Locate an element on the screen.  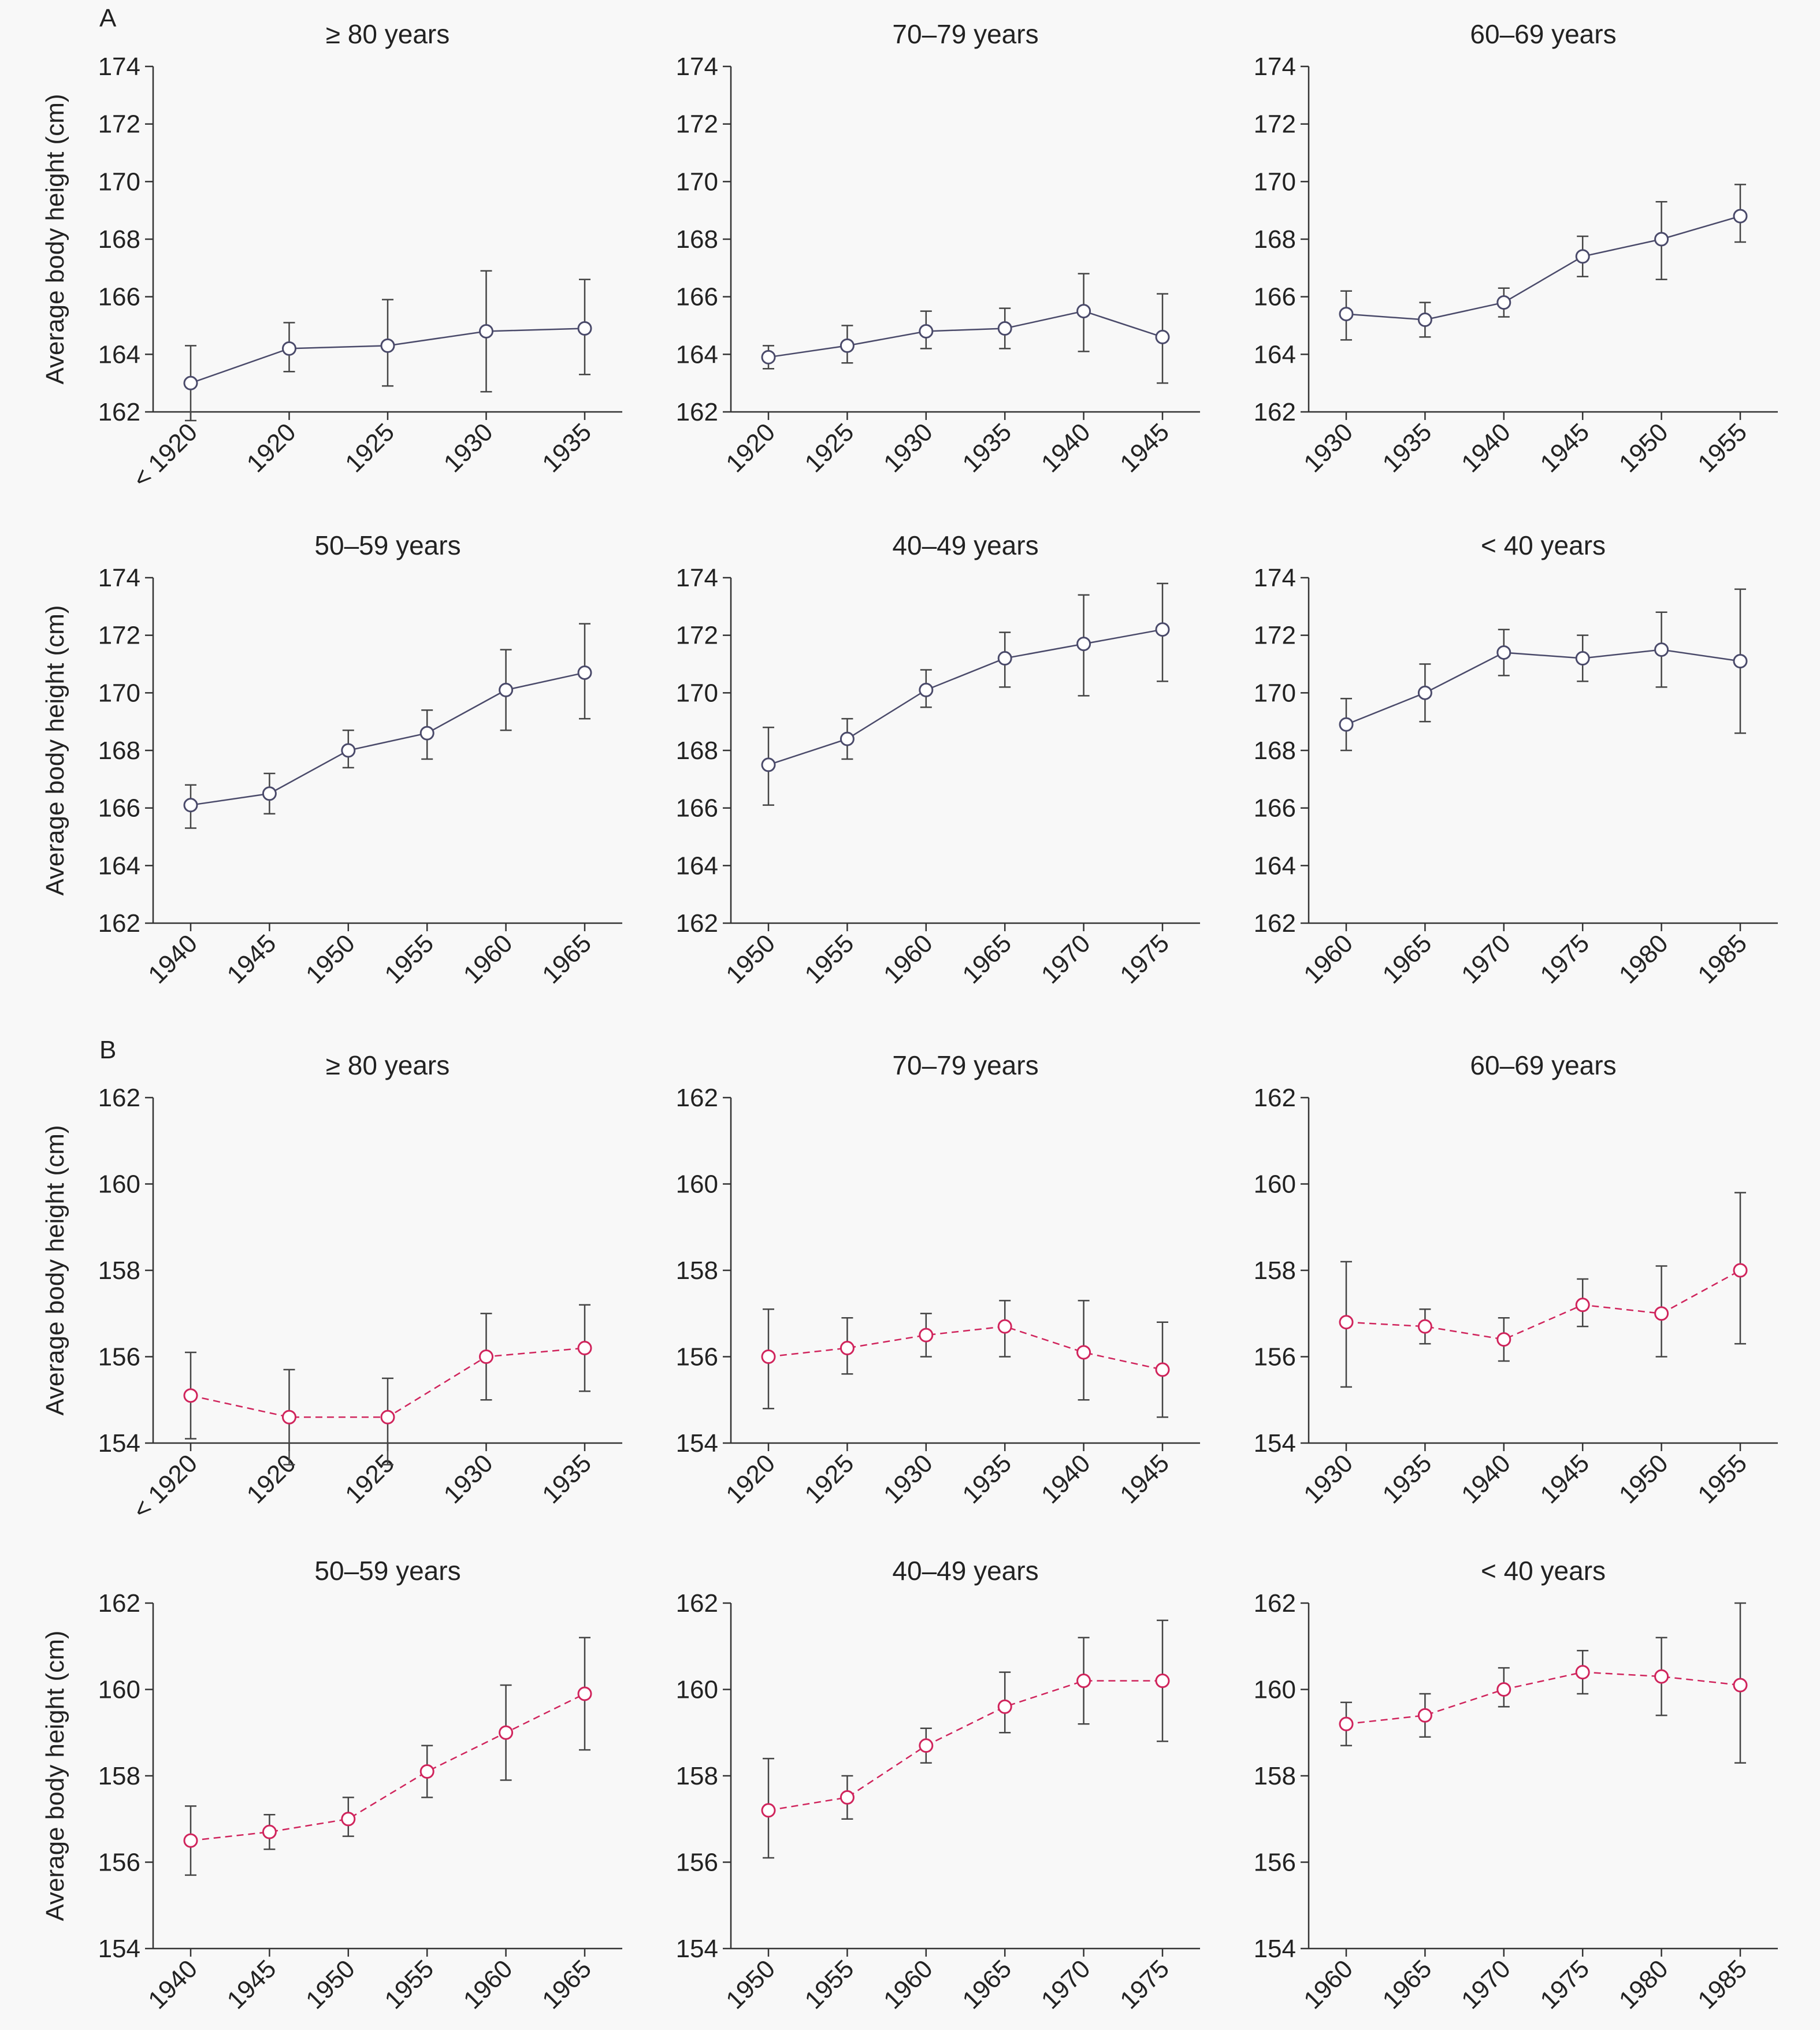
y-tick-label: 174 is located at coordinates (1275, 578).